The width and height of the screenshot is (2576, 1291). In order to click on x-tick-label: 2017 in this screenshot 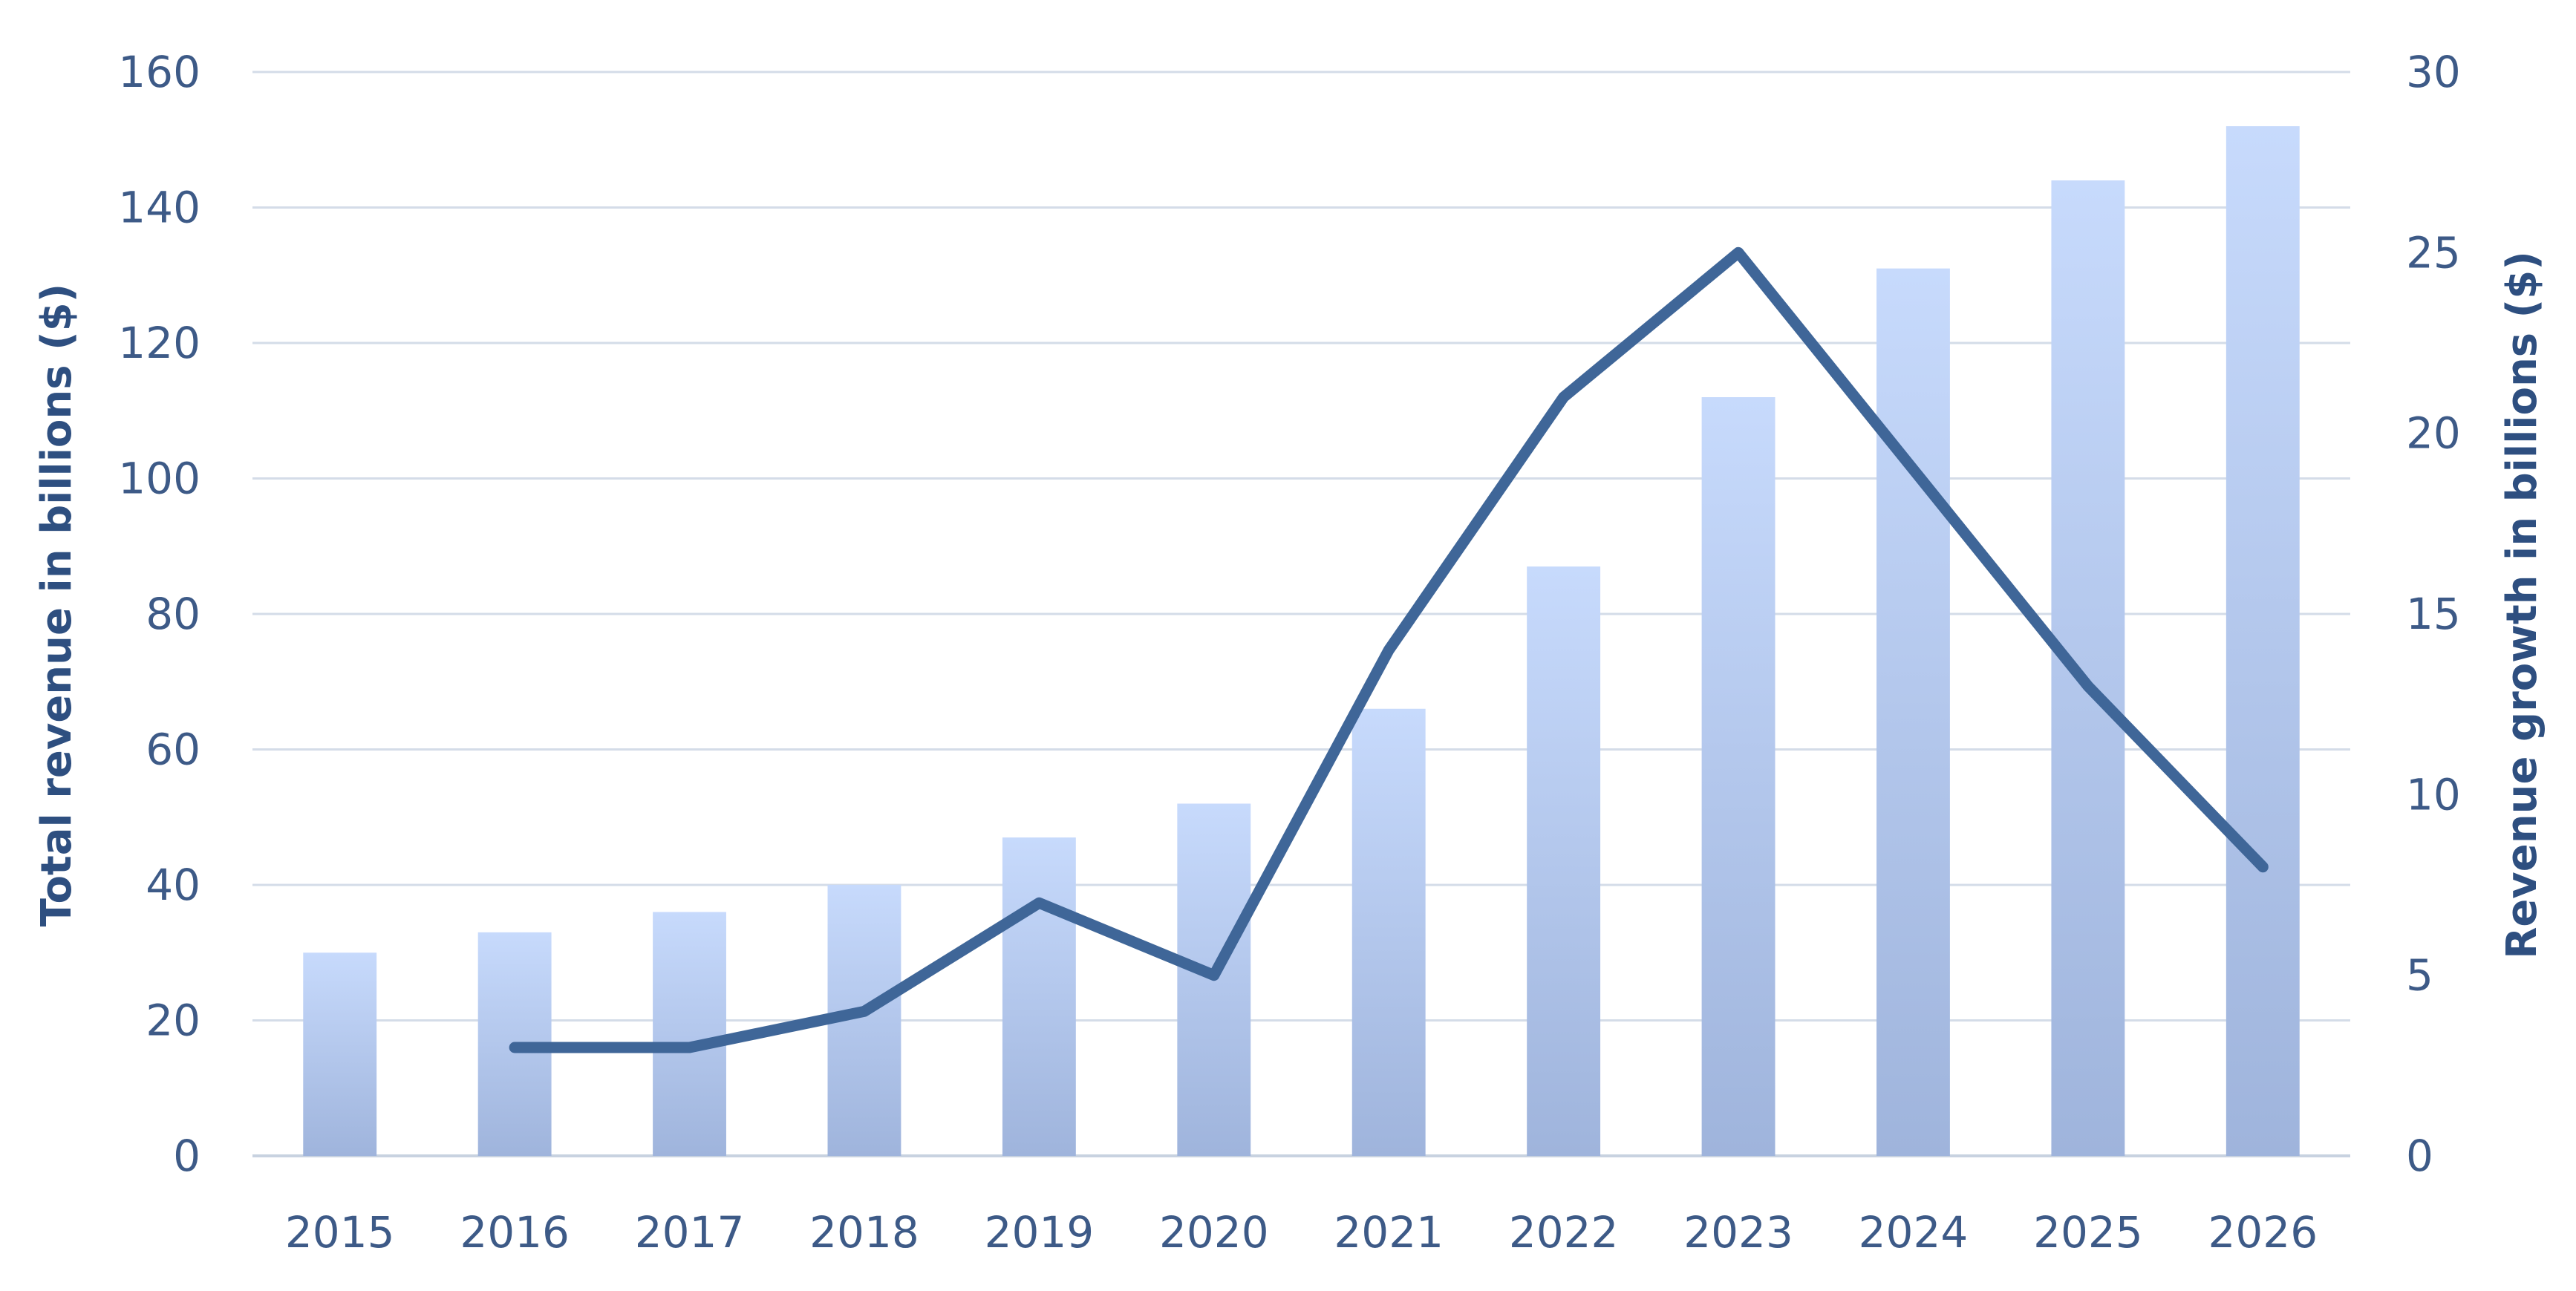, I will do `click(690, 1232)`.